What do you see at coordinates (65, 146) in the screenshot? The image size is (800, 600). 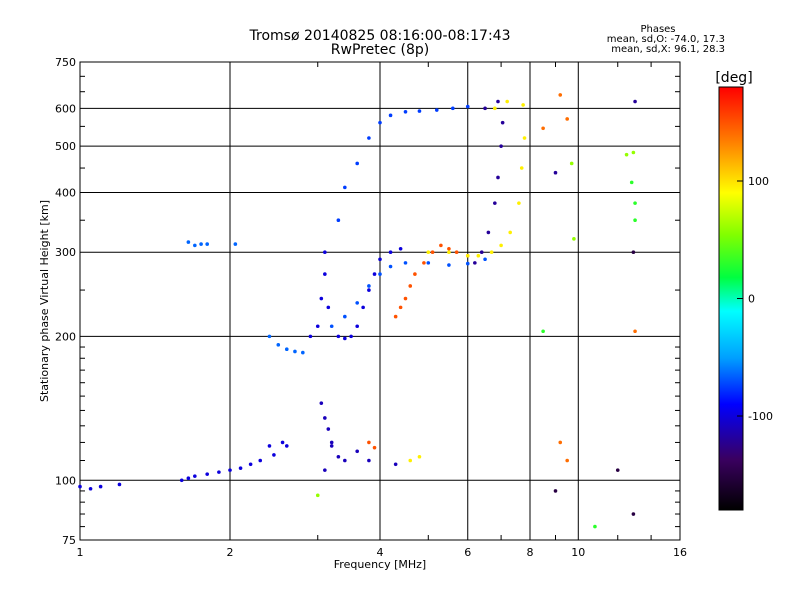 I see `y-tick-label: 500` at bounding box center [65, 146].